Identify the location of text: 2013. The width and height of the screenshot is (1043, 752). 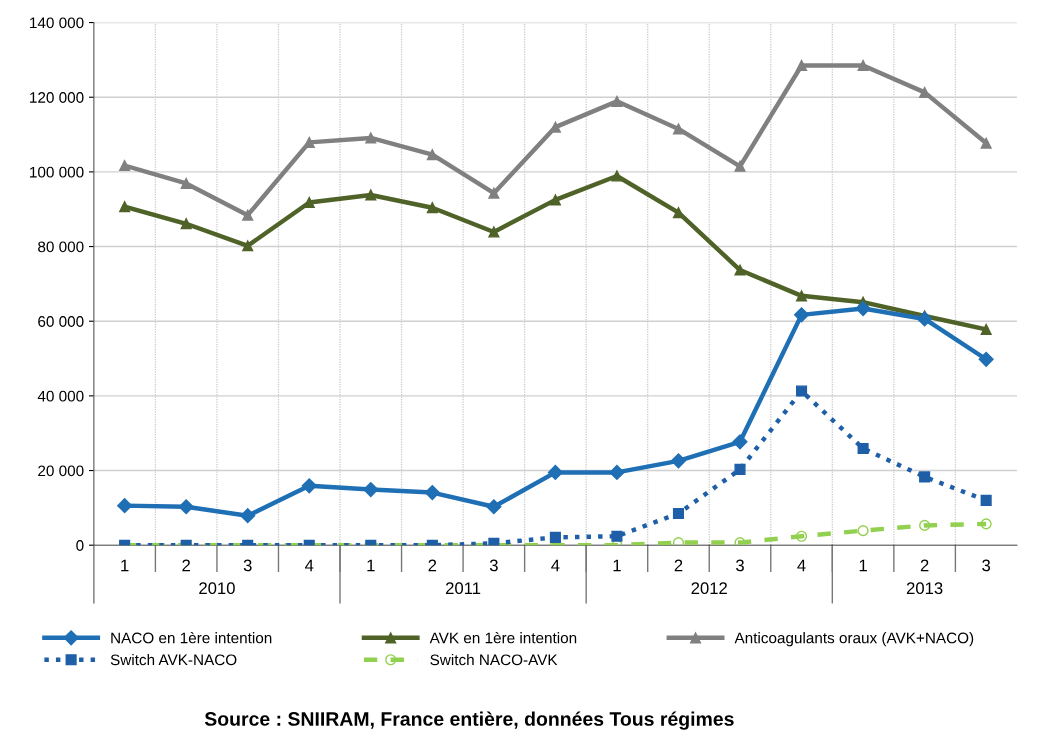
(924, 588).